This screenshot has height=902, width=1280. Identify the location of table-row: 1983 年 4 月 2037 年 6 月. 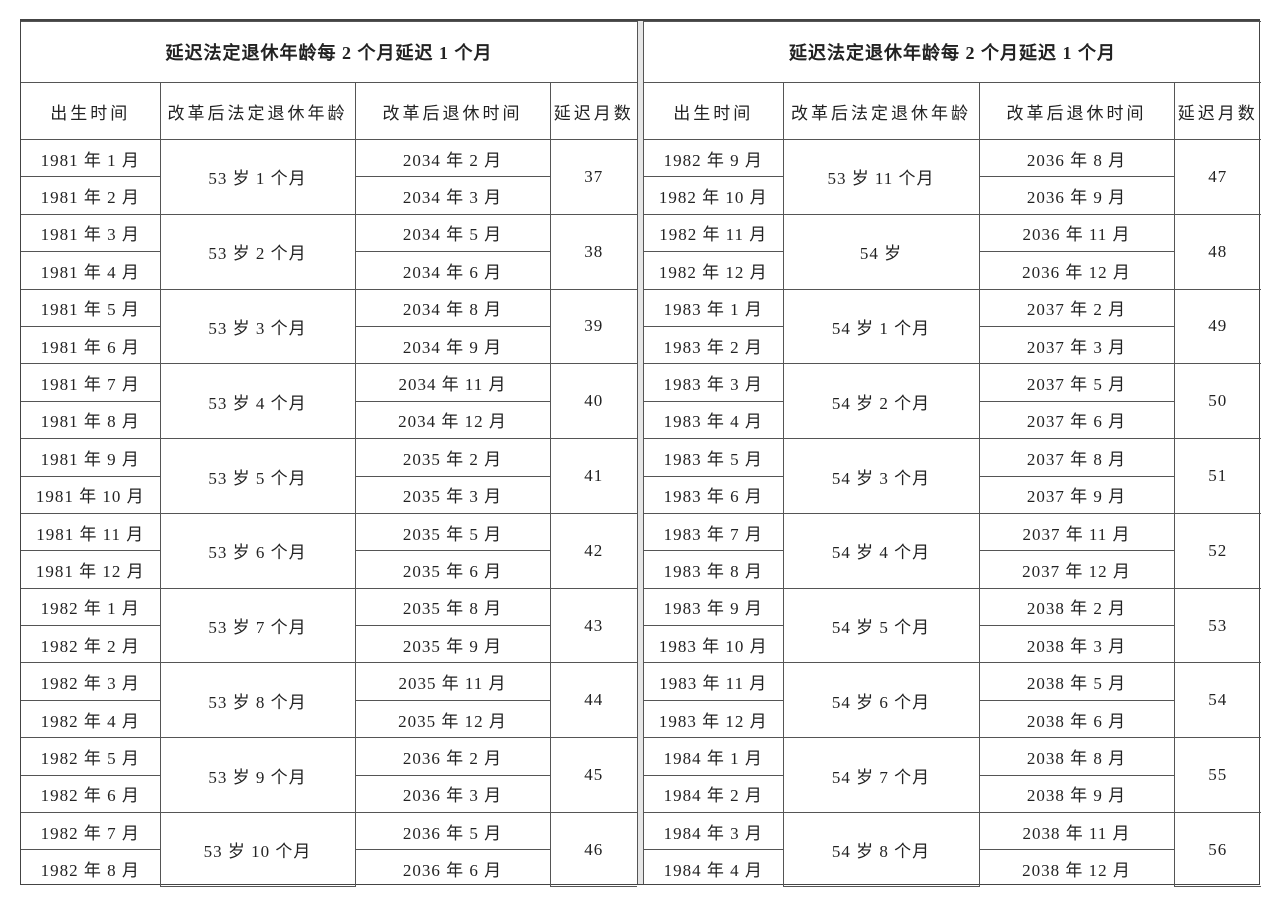
(952, 420).